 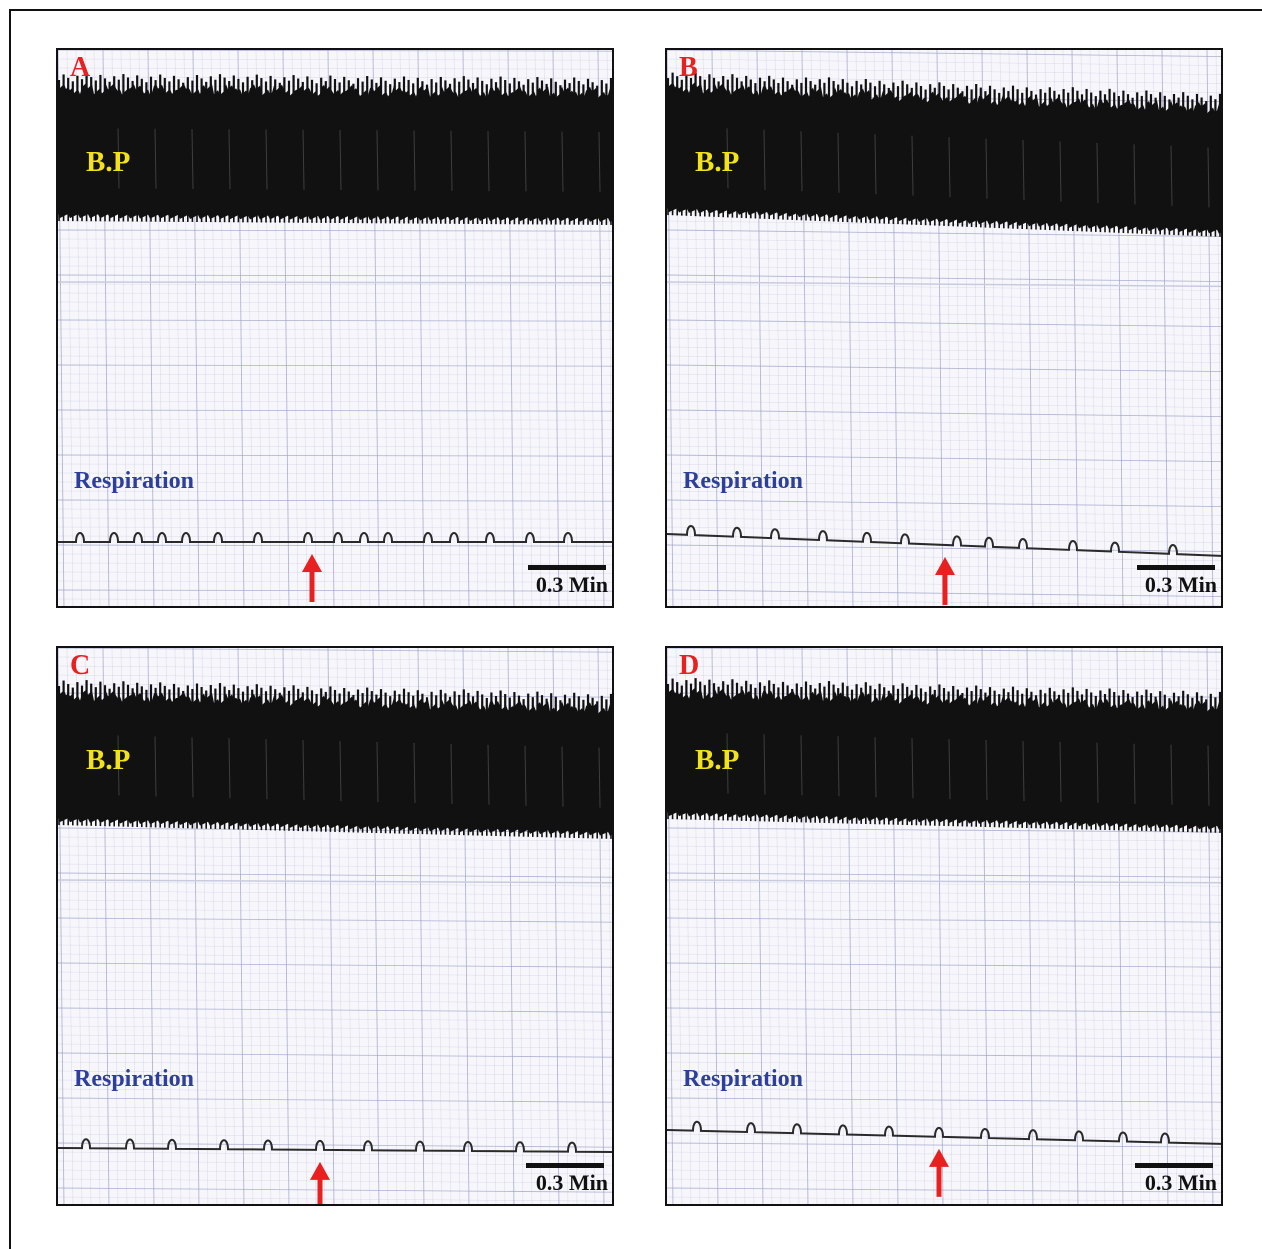 What do you see at coordinates (688, 67) in the screenshot?
I see `panel-letter: B` at bounding box center [688, 67].